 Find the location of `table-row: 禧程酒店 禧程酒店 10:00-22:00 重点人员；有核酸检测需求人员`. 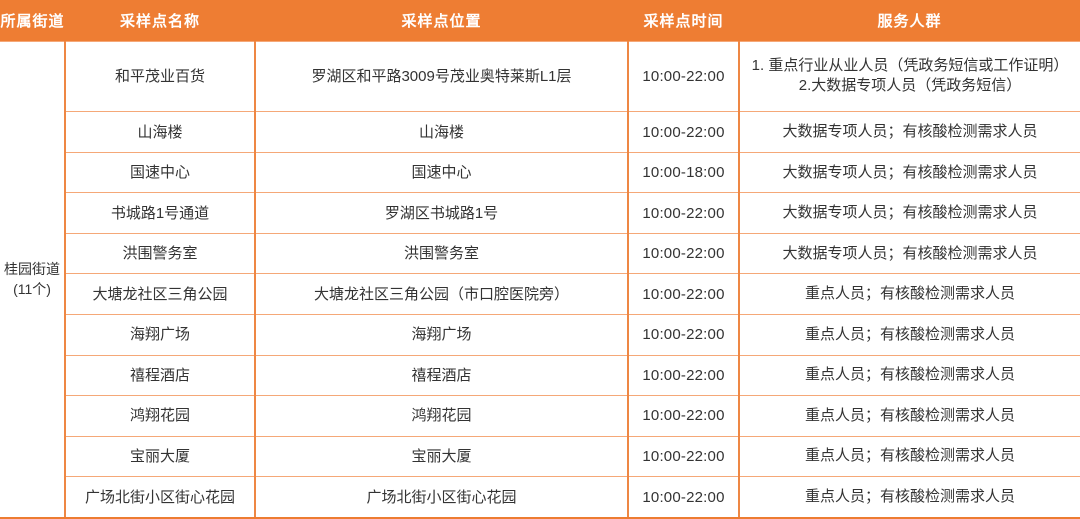

table-row: 禧程酒店 禧程酒店 10:00-22:00 重点人员；有核酸检测需求人员 is located at coordinates (540, 375).